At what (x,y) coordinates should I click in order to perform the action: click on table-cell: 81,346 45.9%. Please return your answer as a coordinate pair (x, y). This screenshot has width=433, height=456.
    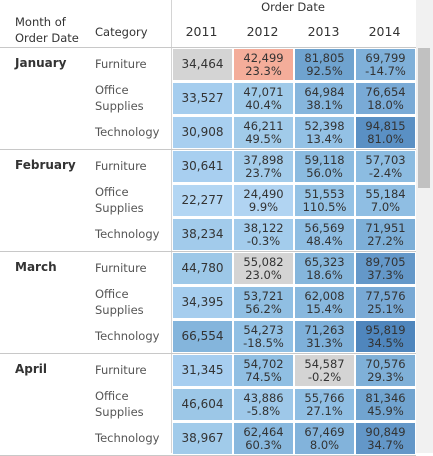
    Looking at the image, I should click on (385, 404).